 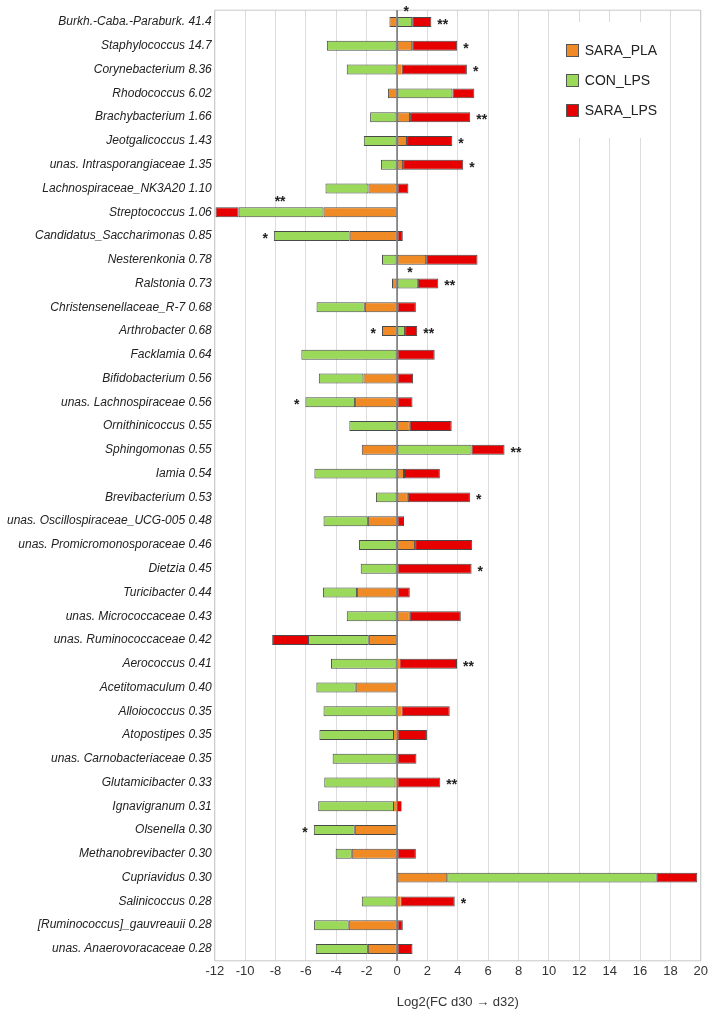 What do you see at coordinates (146, 853) in the screenshot?
I see `y-tick-label: Methanobrevibacter 0.30` at bounding box center [146, 853].